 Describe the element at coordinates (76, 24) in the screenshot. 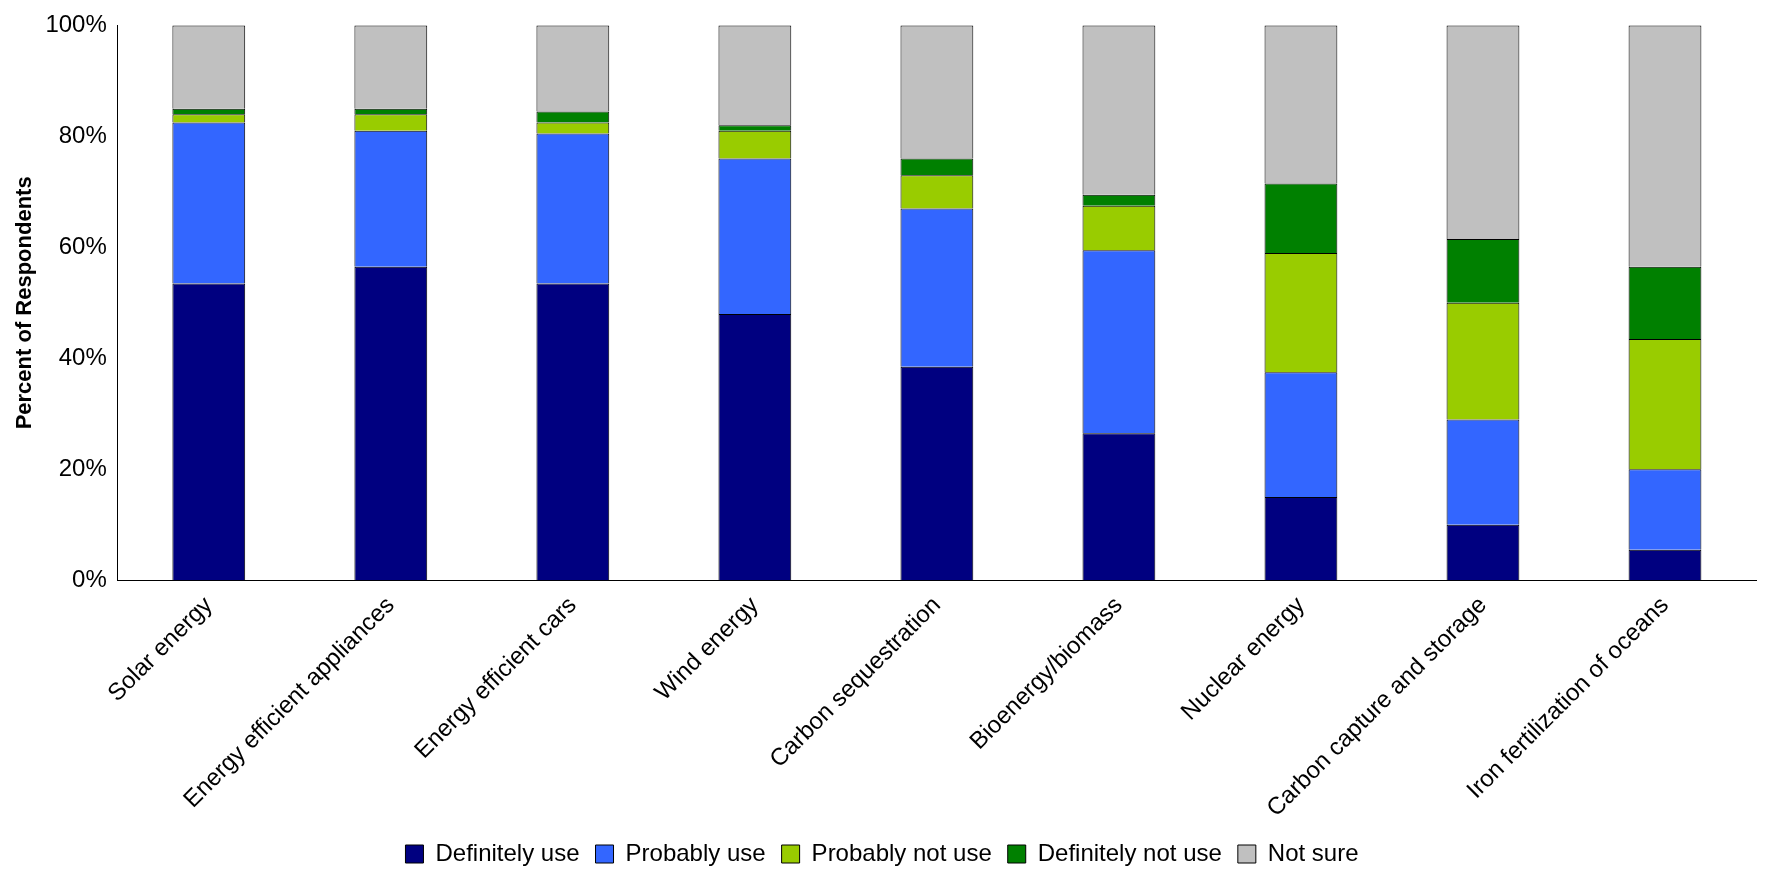

I see `y-tick-label: 100%` at that location.